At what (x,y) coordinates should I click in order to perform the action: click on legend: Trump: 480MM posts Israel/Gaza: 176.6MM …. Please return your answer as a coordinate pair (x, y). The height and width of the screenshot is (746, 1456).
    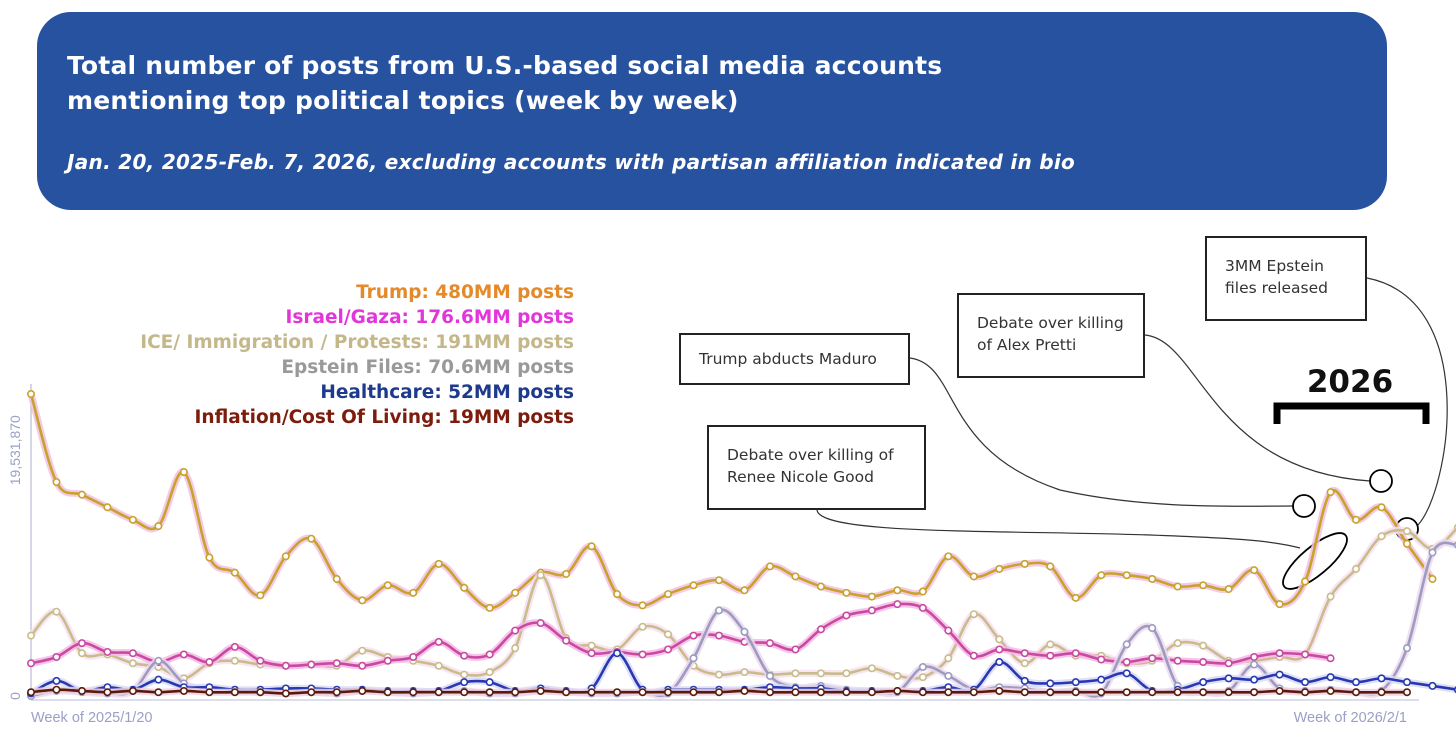
    Looking at the image, I should click on (357, 355).